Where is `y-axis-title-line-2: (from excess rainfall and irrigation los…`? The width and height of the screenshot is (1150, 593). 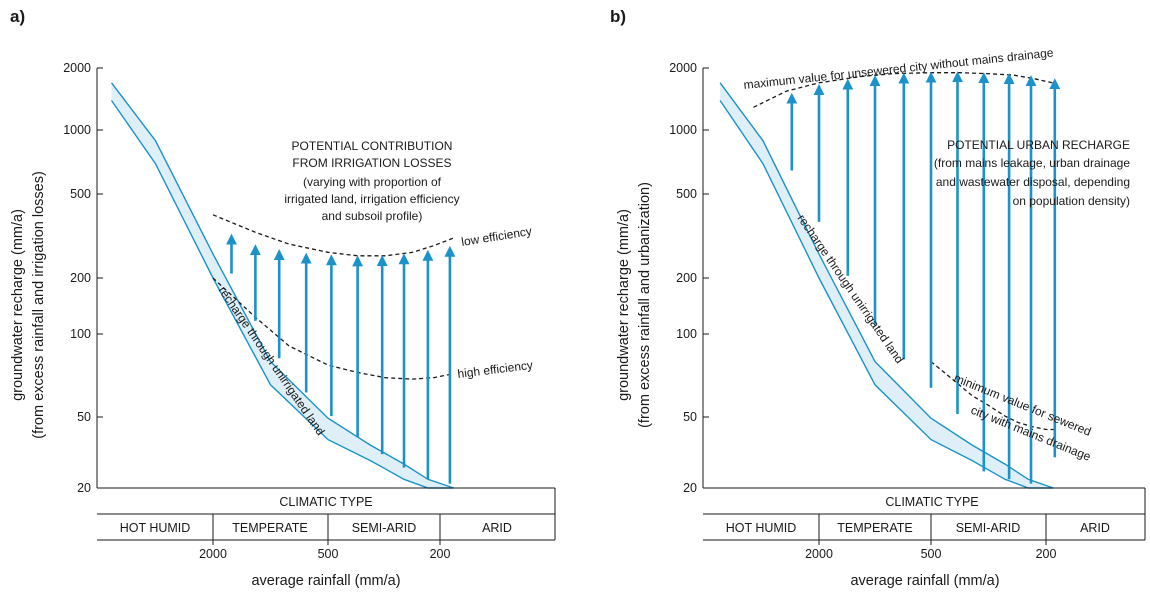
y-axis-title-line-2: (from excess rainfall and irrigation los… is located at coordinates (39, 305).